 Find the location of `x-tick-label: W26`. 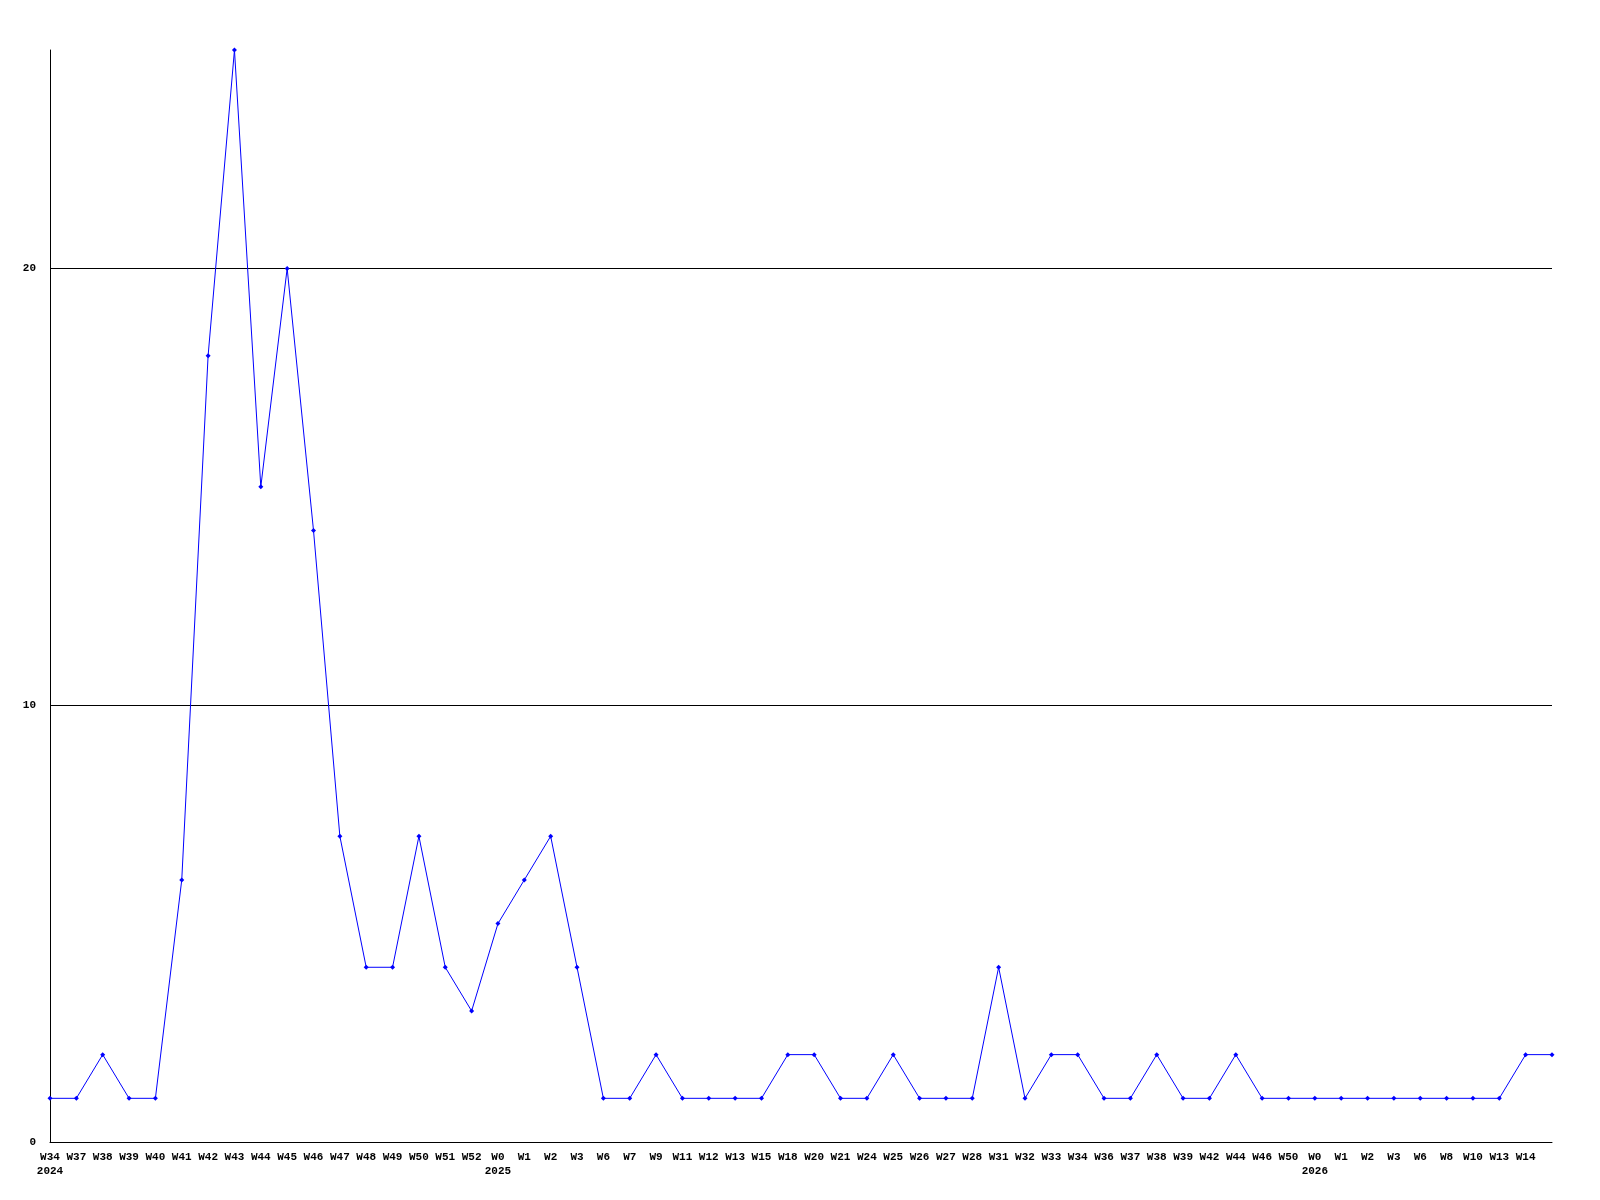

x-tick-label: W26 is located at coordinates (919, 1157).